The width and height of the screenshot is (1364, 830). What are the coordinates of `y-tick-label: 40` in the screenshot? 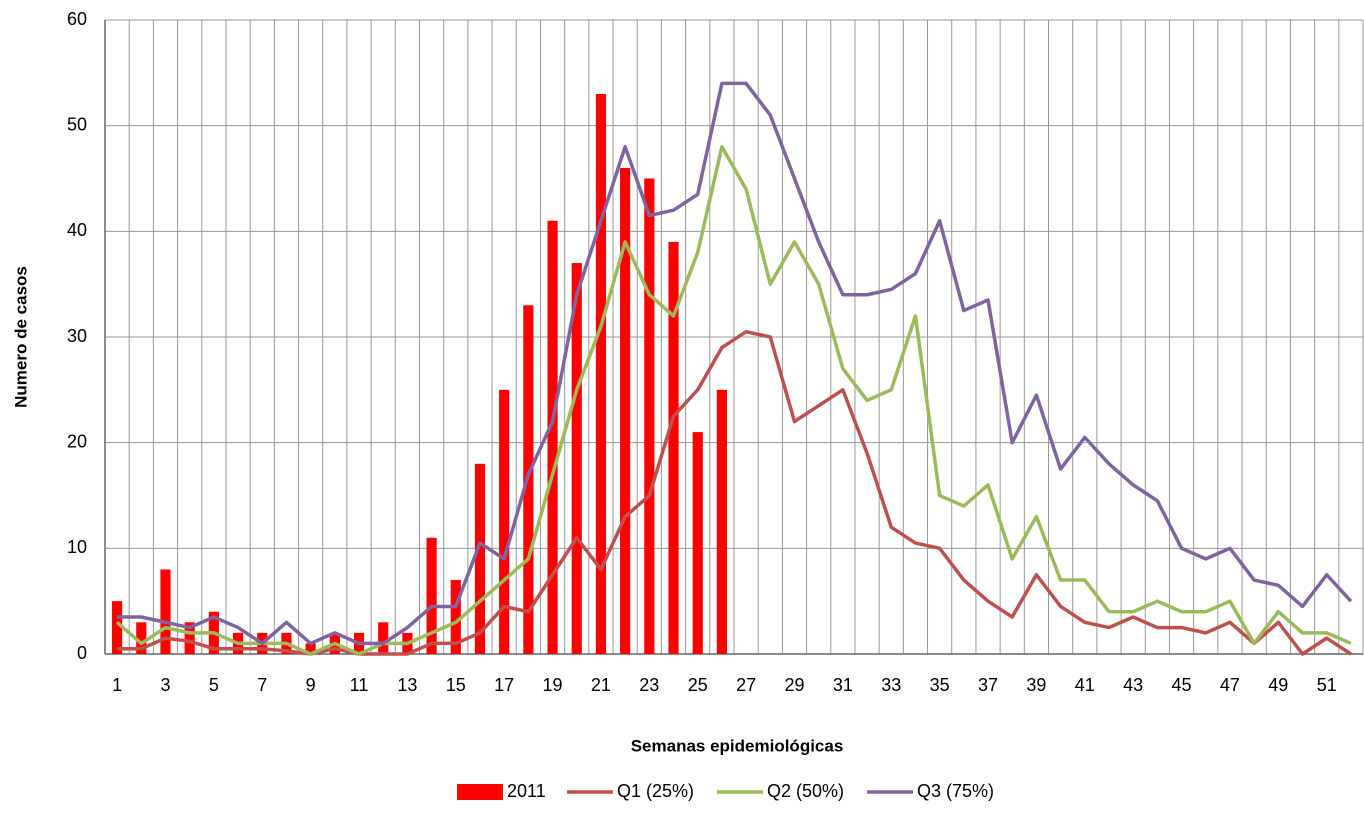 It's located at (77, 230).